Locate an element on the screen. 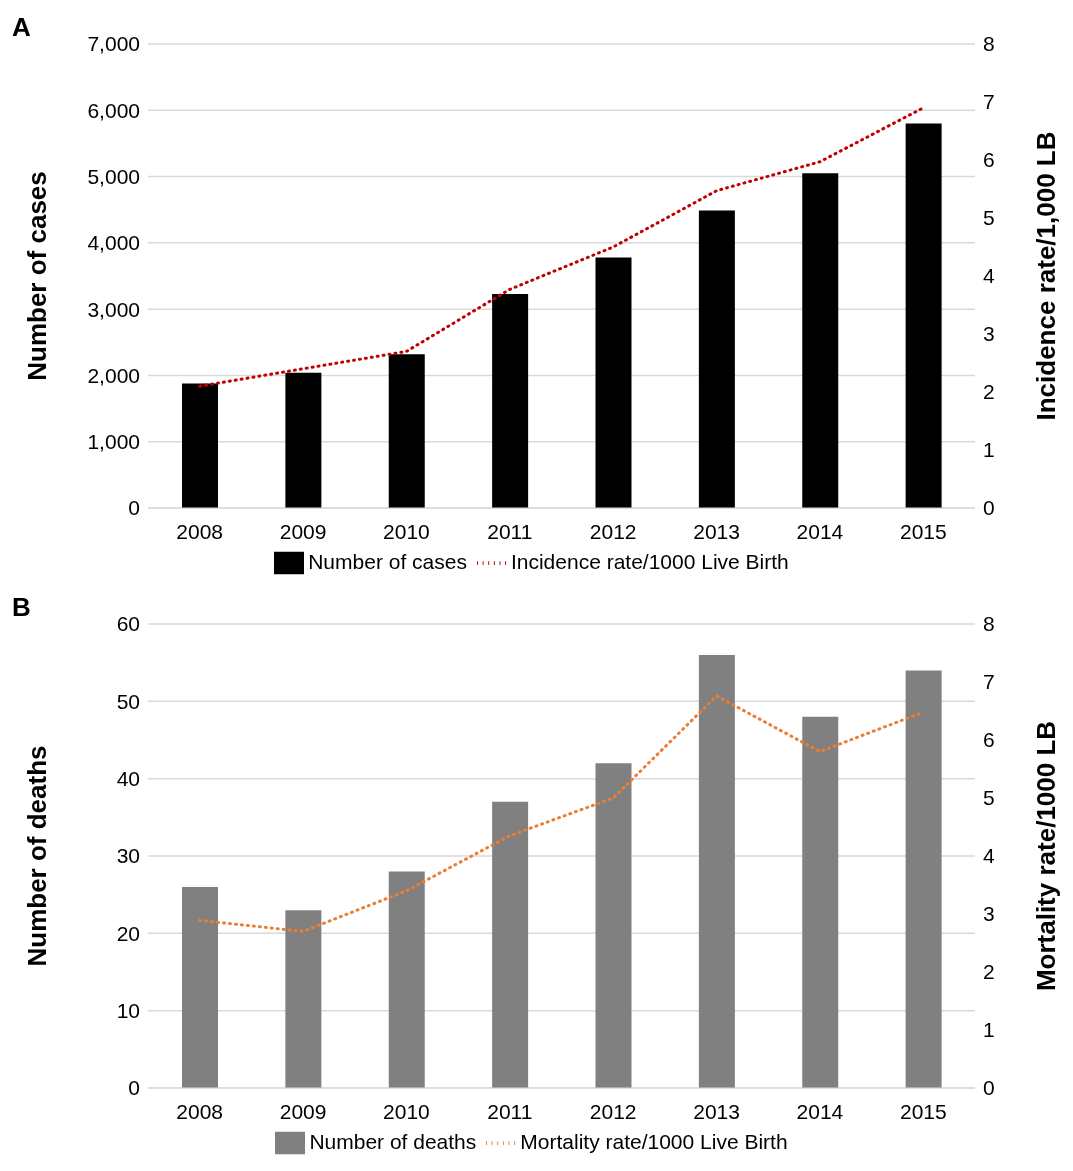  y-tick-label: 40 is located at coordinates (128, 779).